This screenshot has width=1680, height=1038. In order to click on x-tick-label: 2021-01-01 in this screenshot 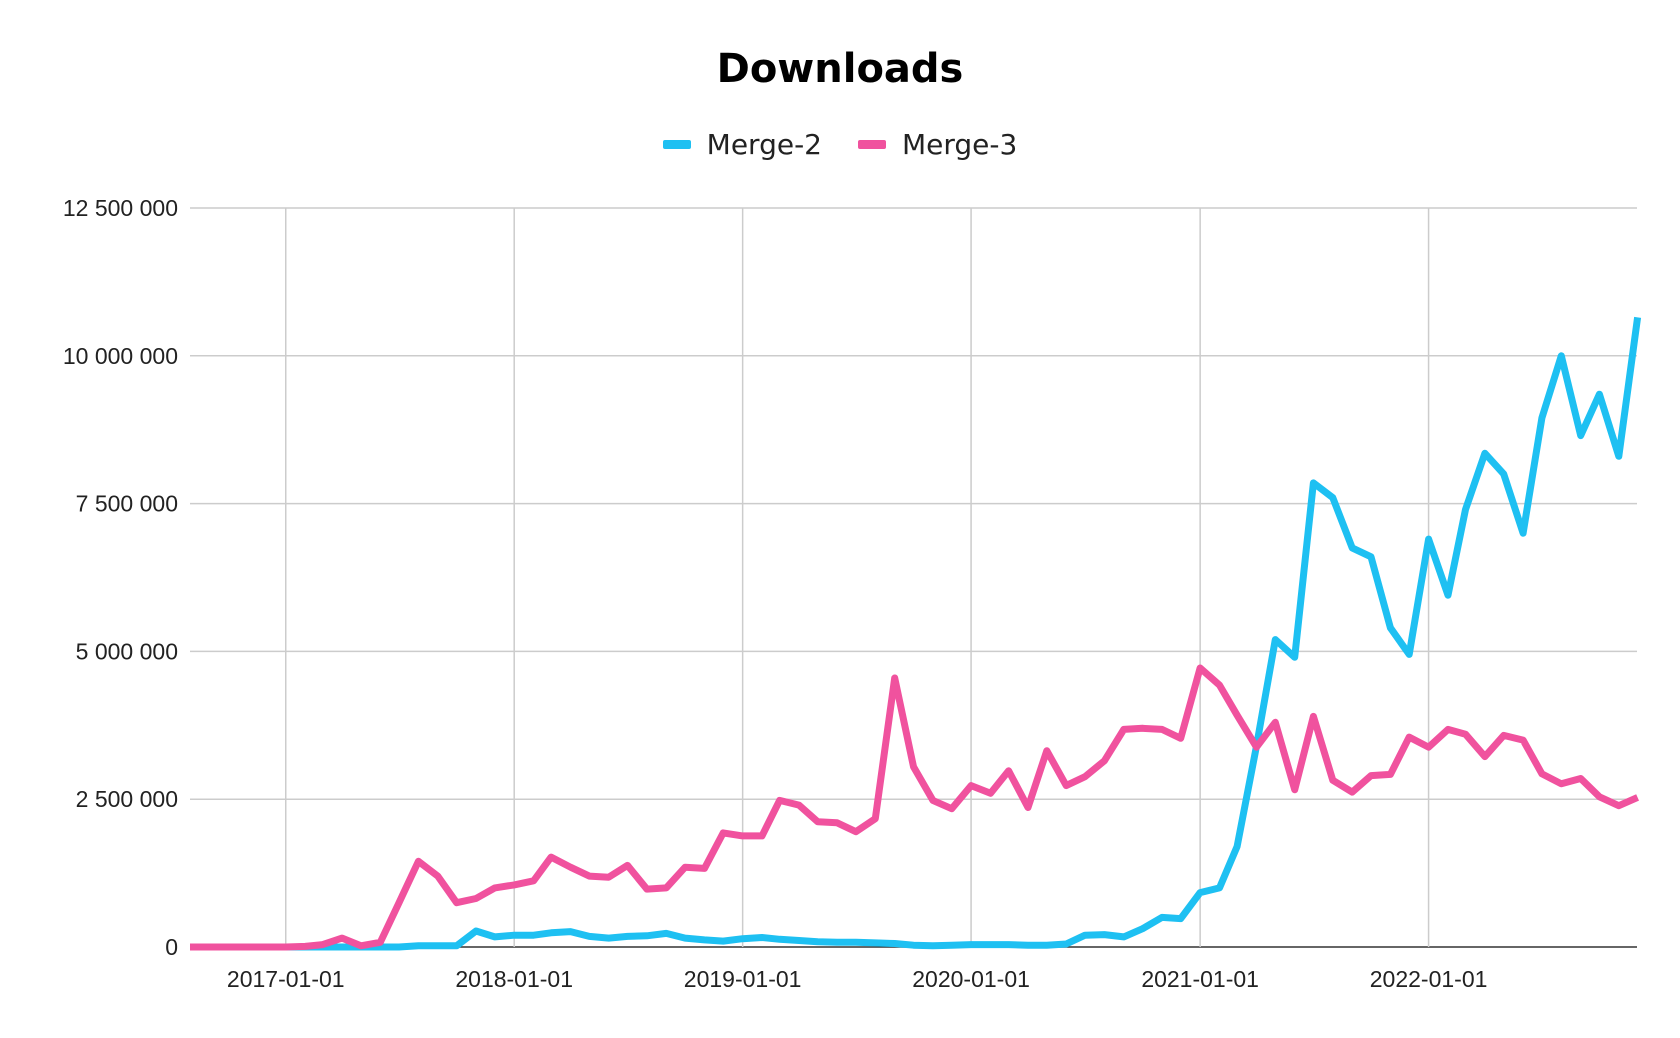, I will do `click(1200, 979)`.